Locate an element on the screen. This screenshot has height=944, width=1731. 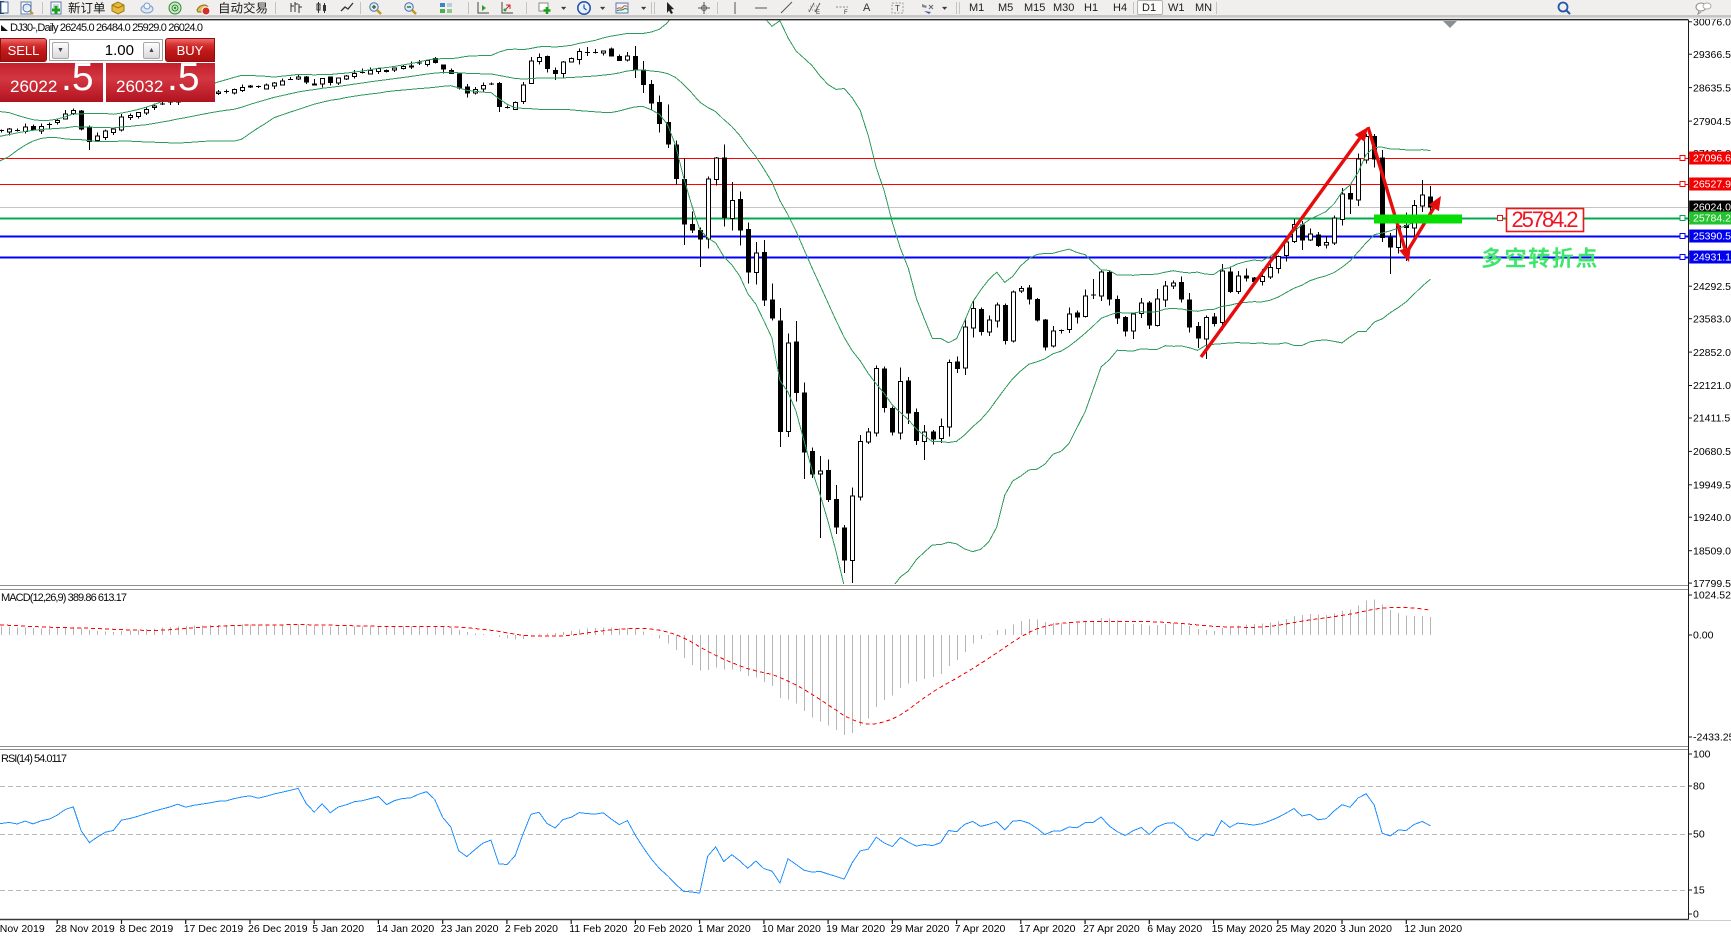
svg-text: 100 is located at coordinates (1702, 755).